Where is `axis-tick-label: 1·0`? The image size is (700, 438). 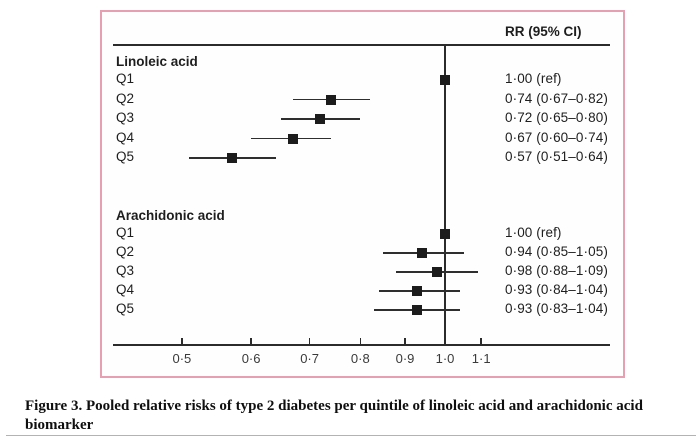
axis-tick-label: 1·0 is located at coordinates (445, 358).